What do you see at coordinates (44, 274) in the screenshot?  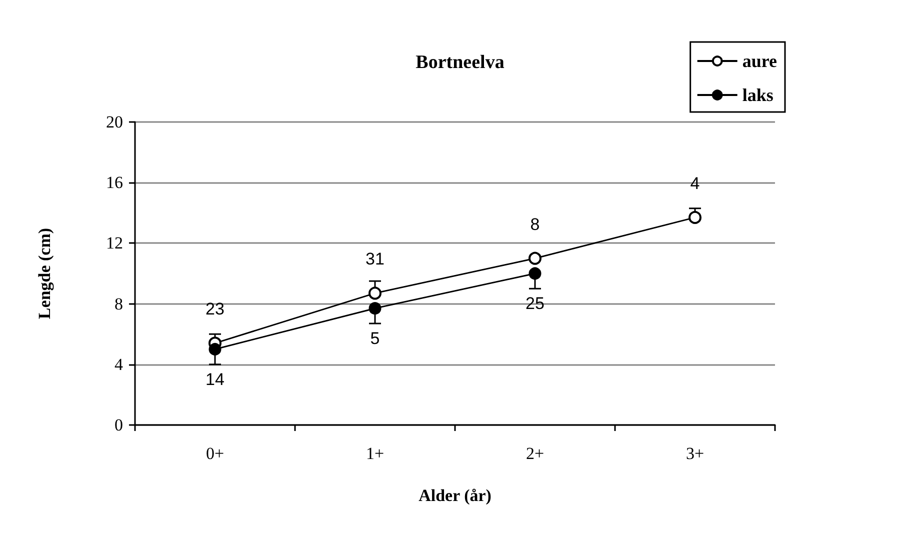 I see `y-axis-title: Lengde (cm)` at bounding box center [44, 274].